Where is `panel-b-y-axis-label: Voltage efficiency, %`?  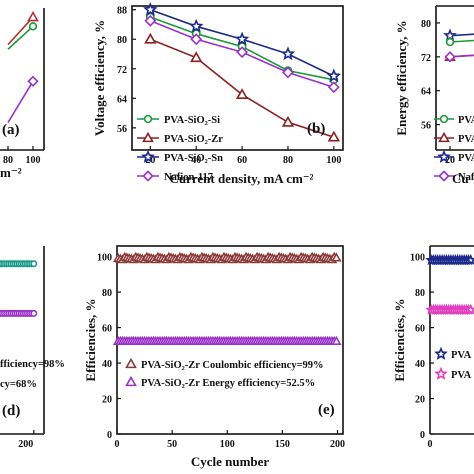 panel-b-y-axis-label: Voltage efficiency, % is located at coordinates (99, 78).